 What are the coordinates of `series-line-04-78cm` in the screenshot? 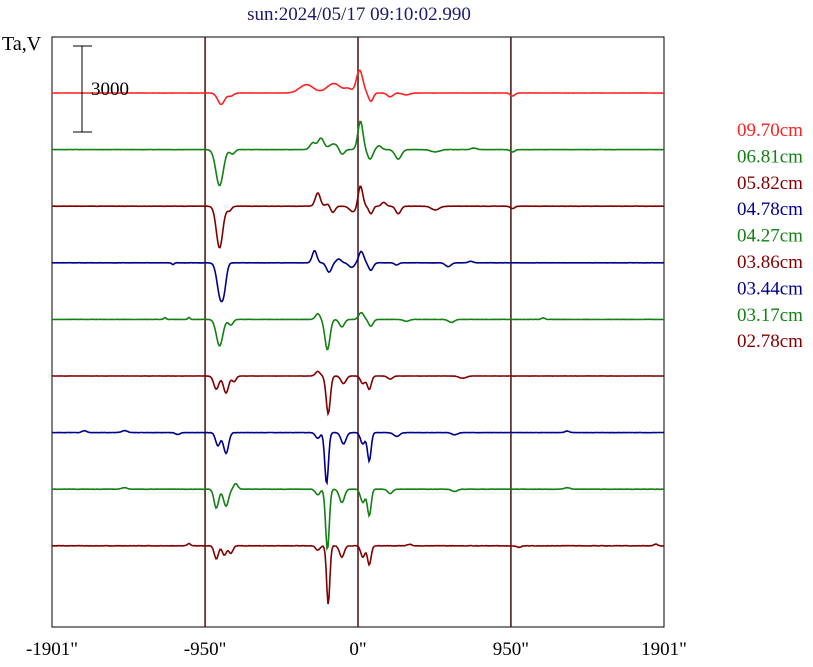 It's located at (358, 276).